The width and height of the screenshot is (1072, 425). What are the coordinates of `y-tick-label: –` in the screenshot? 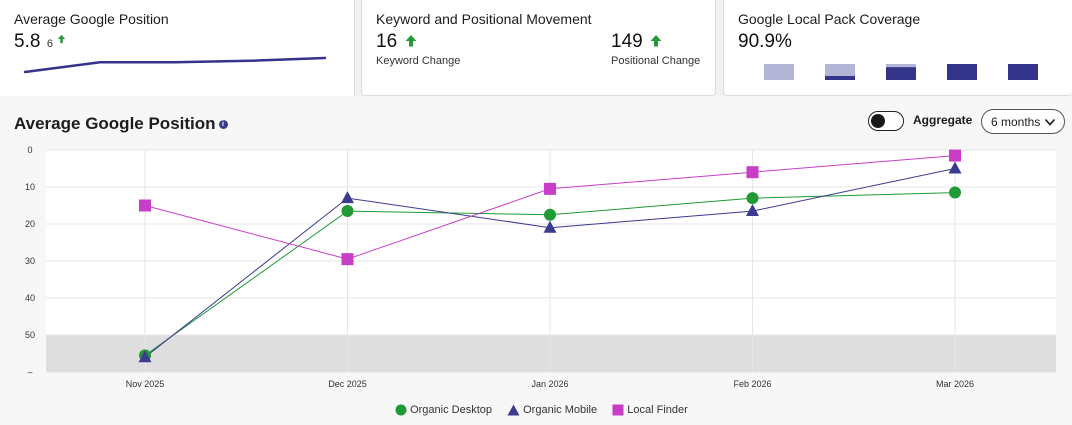 It's located at (29, 372).